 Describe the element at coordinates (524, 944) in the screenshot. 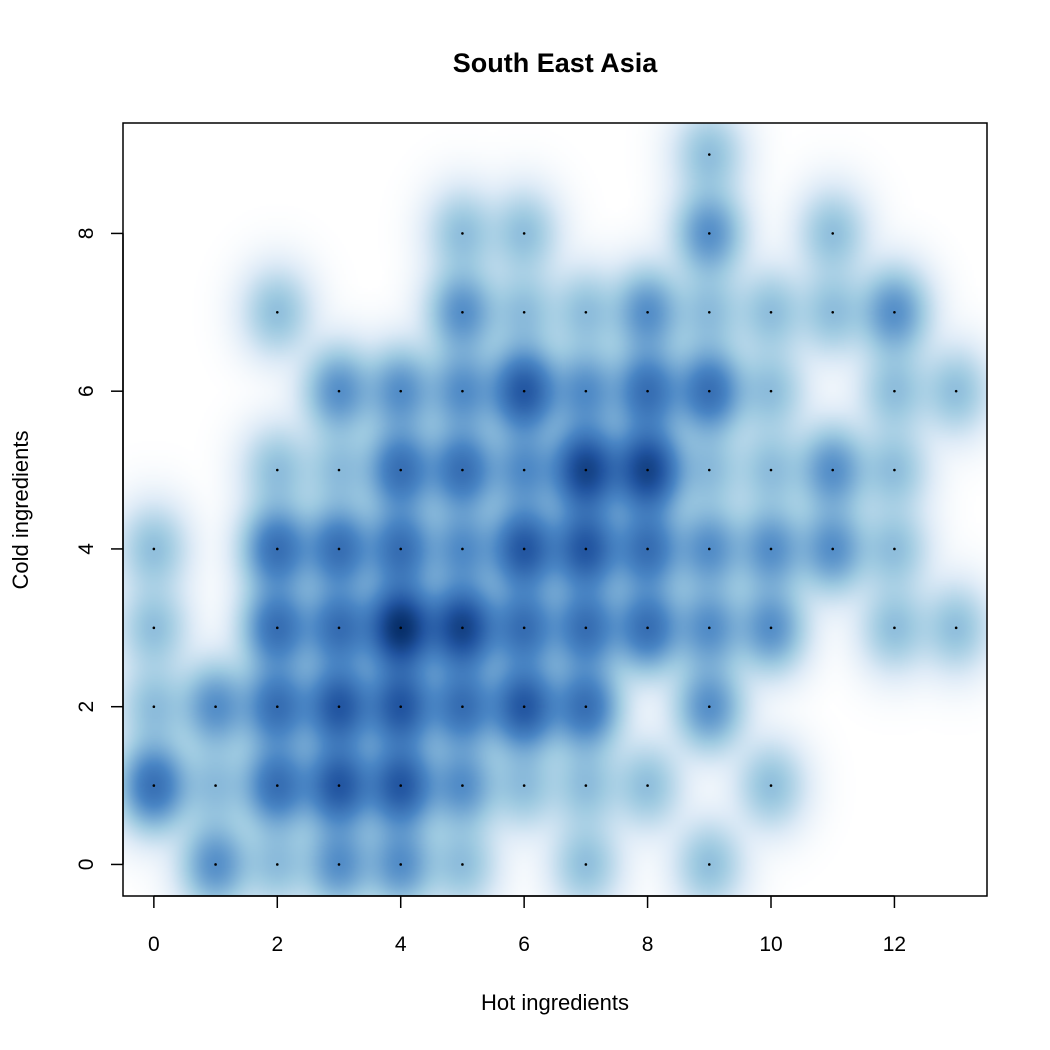

I see `x-tick-label: 6` at that location.